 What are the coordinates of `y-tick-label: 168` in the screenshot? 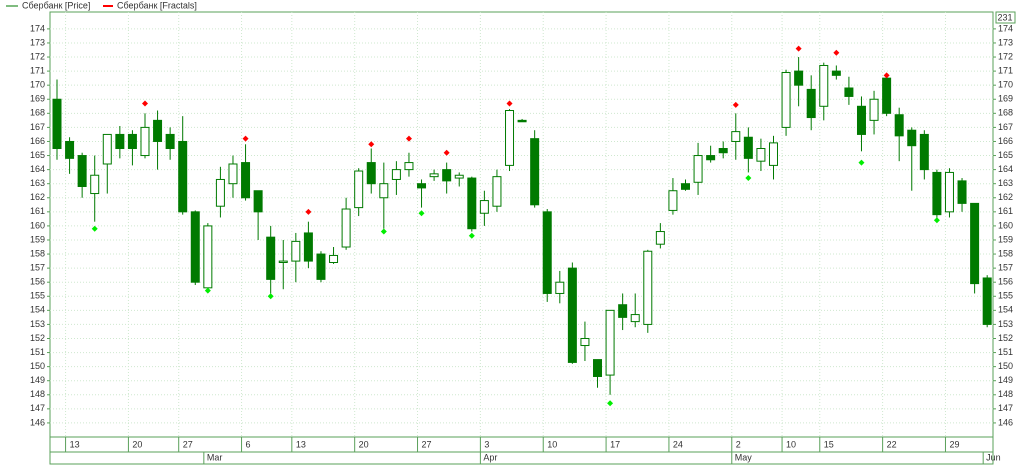 It's located at (37, 113).